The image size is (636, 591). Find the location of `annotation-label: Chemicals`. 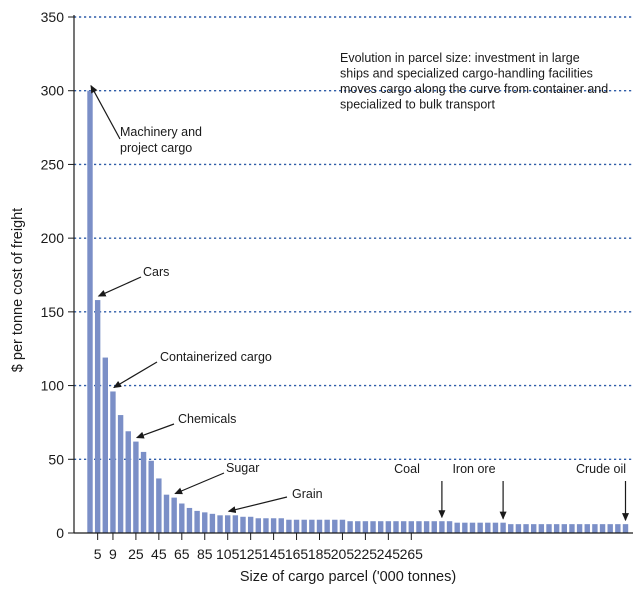

annotation-label: Chemicals is located at coordinates (207, 419).